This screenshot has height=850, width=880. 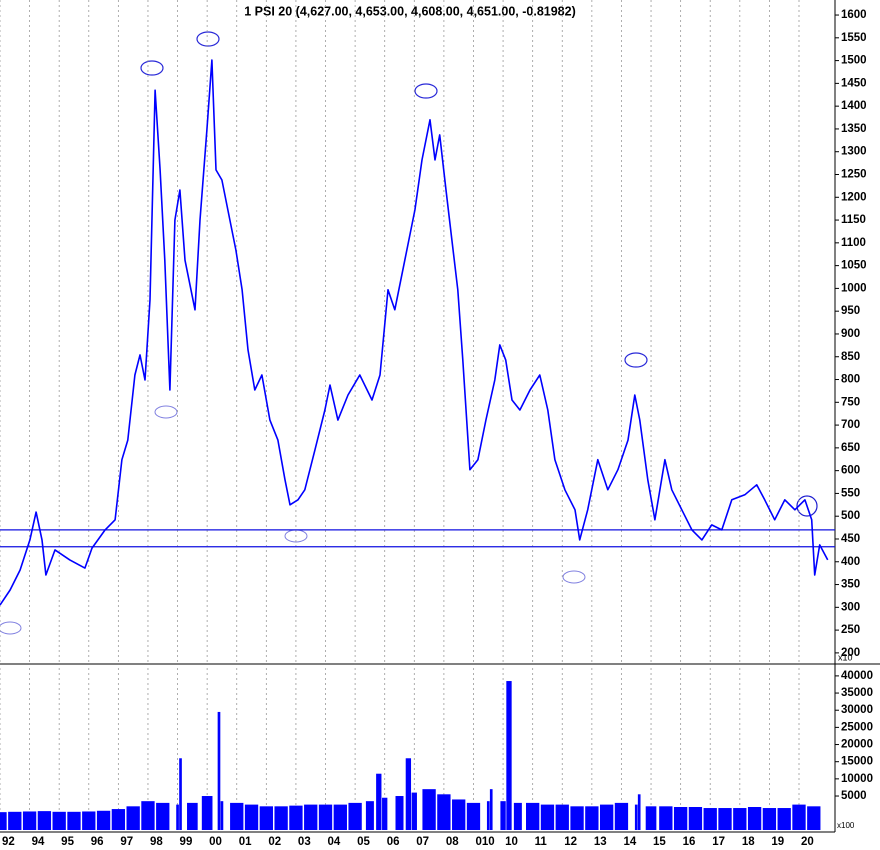 I want to click on x-tick-label: 04, so click(x=334, y=842).